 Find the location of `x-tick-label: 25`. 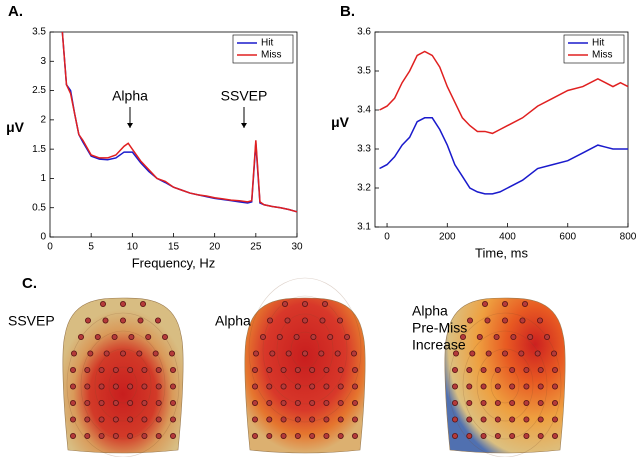

x-tick-label: 25 is located at coordinates (256, 247).